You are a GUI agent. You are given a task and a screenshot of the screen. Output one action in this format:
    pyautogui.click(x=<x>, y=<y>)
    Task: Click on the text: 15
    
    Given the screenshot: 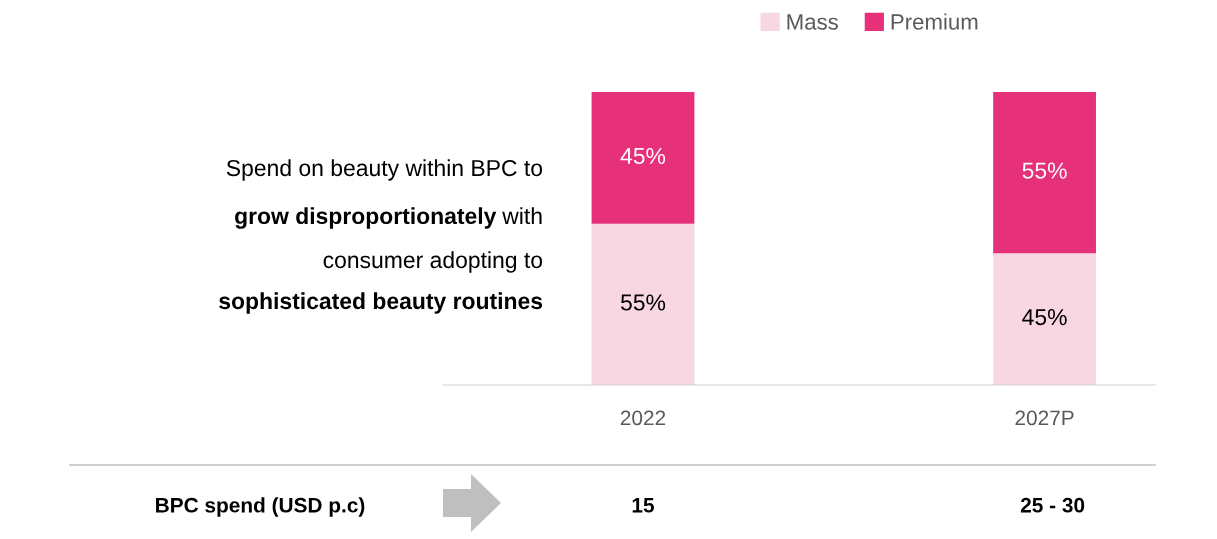 What is the action you would take?
    pyautogui.click(x=643, y=505)
    